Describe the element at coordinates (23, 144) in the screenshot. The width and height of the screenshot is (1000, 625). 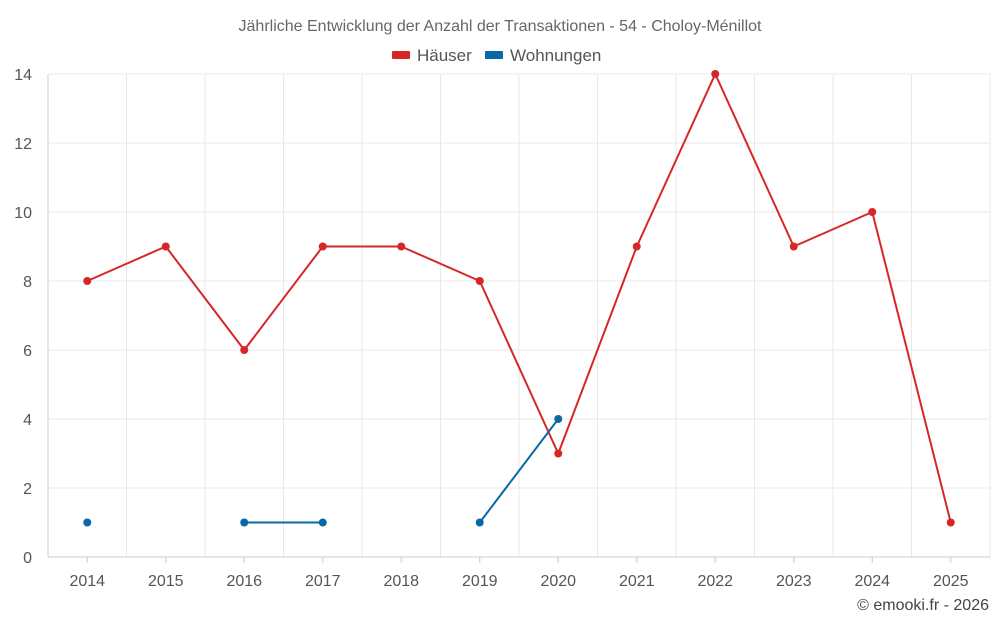
I see `y-tick-label: 12` at that location.